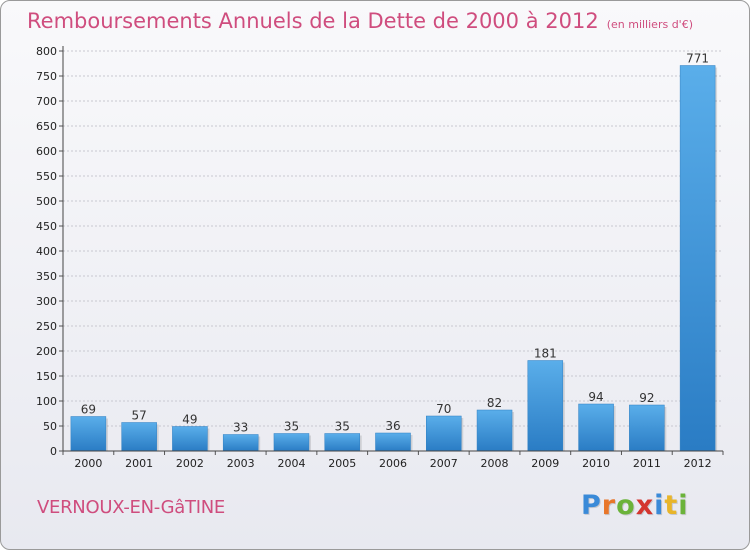 Image resolution: width=750 pixels, height=550 pixels. Describe the element at coordinates (240, 443) in the screenshot. I see `bar-2003` at that location.